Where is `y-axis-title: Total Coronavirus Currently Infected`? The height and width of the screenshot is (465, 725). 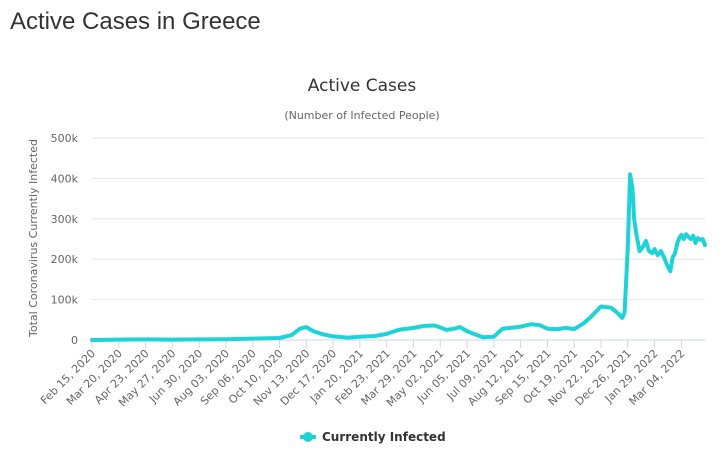 y-axis-title: Total Coronavirus Currently Infected is located at coordinates (33, 238).